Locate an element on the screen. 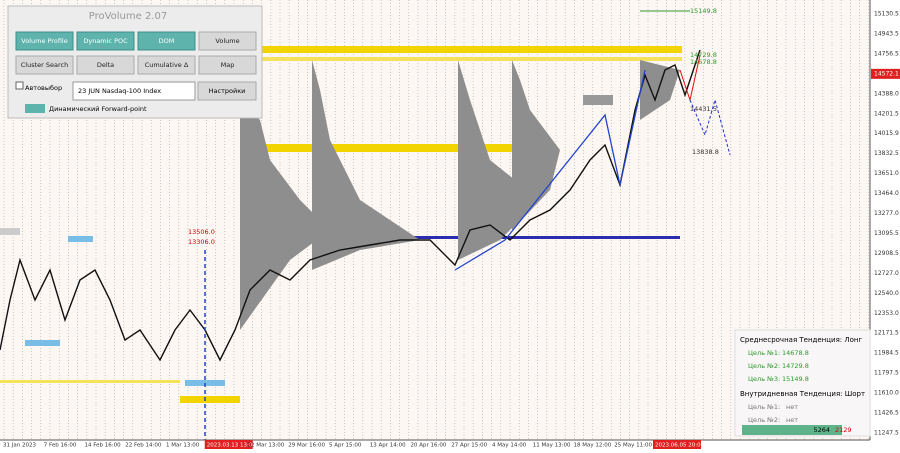 This screenshot has width=900, height=453. target-value: 14729.8 is located at coordinates (795, 366).